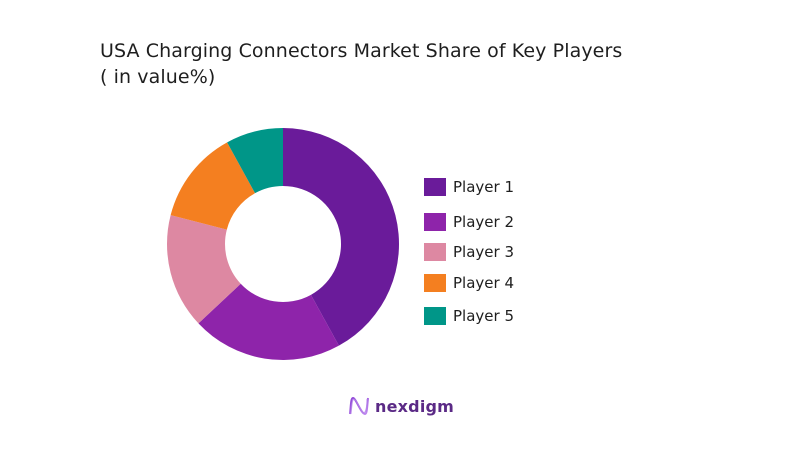 This screenshot has width=799, height=468. Describe the element at coordinates (483, 283) in the screenshot. I see `legend-label: Player 4` at that location.